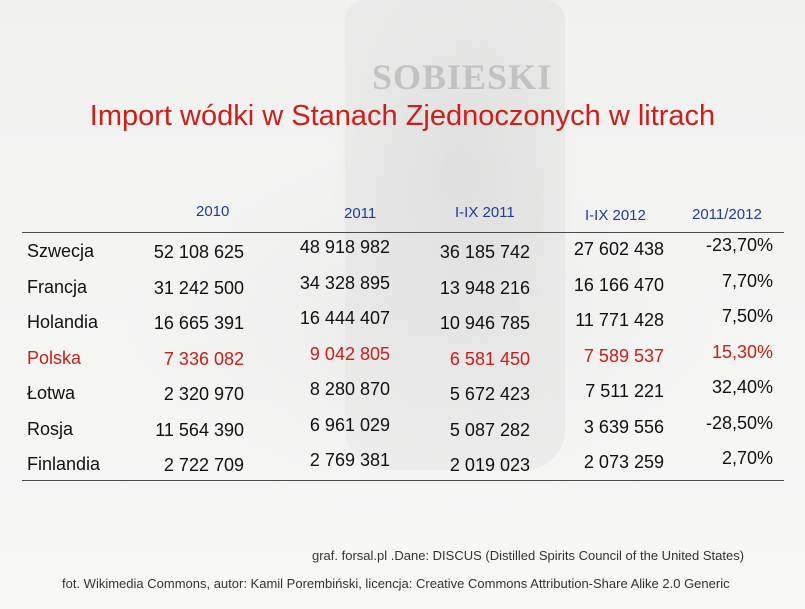 The height and width of the screenshot is (609, 805). Describe the element at coordinates (360, 213) in the screenshot. I see `column-header: 2011` at that location.